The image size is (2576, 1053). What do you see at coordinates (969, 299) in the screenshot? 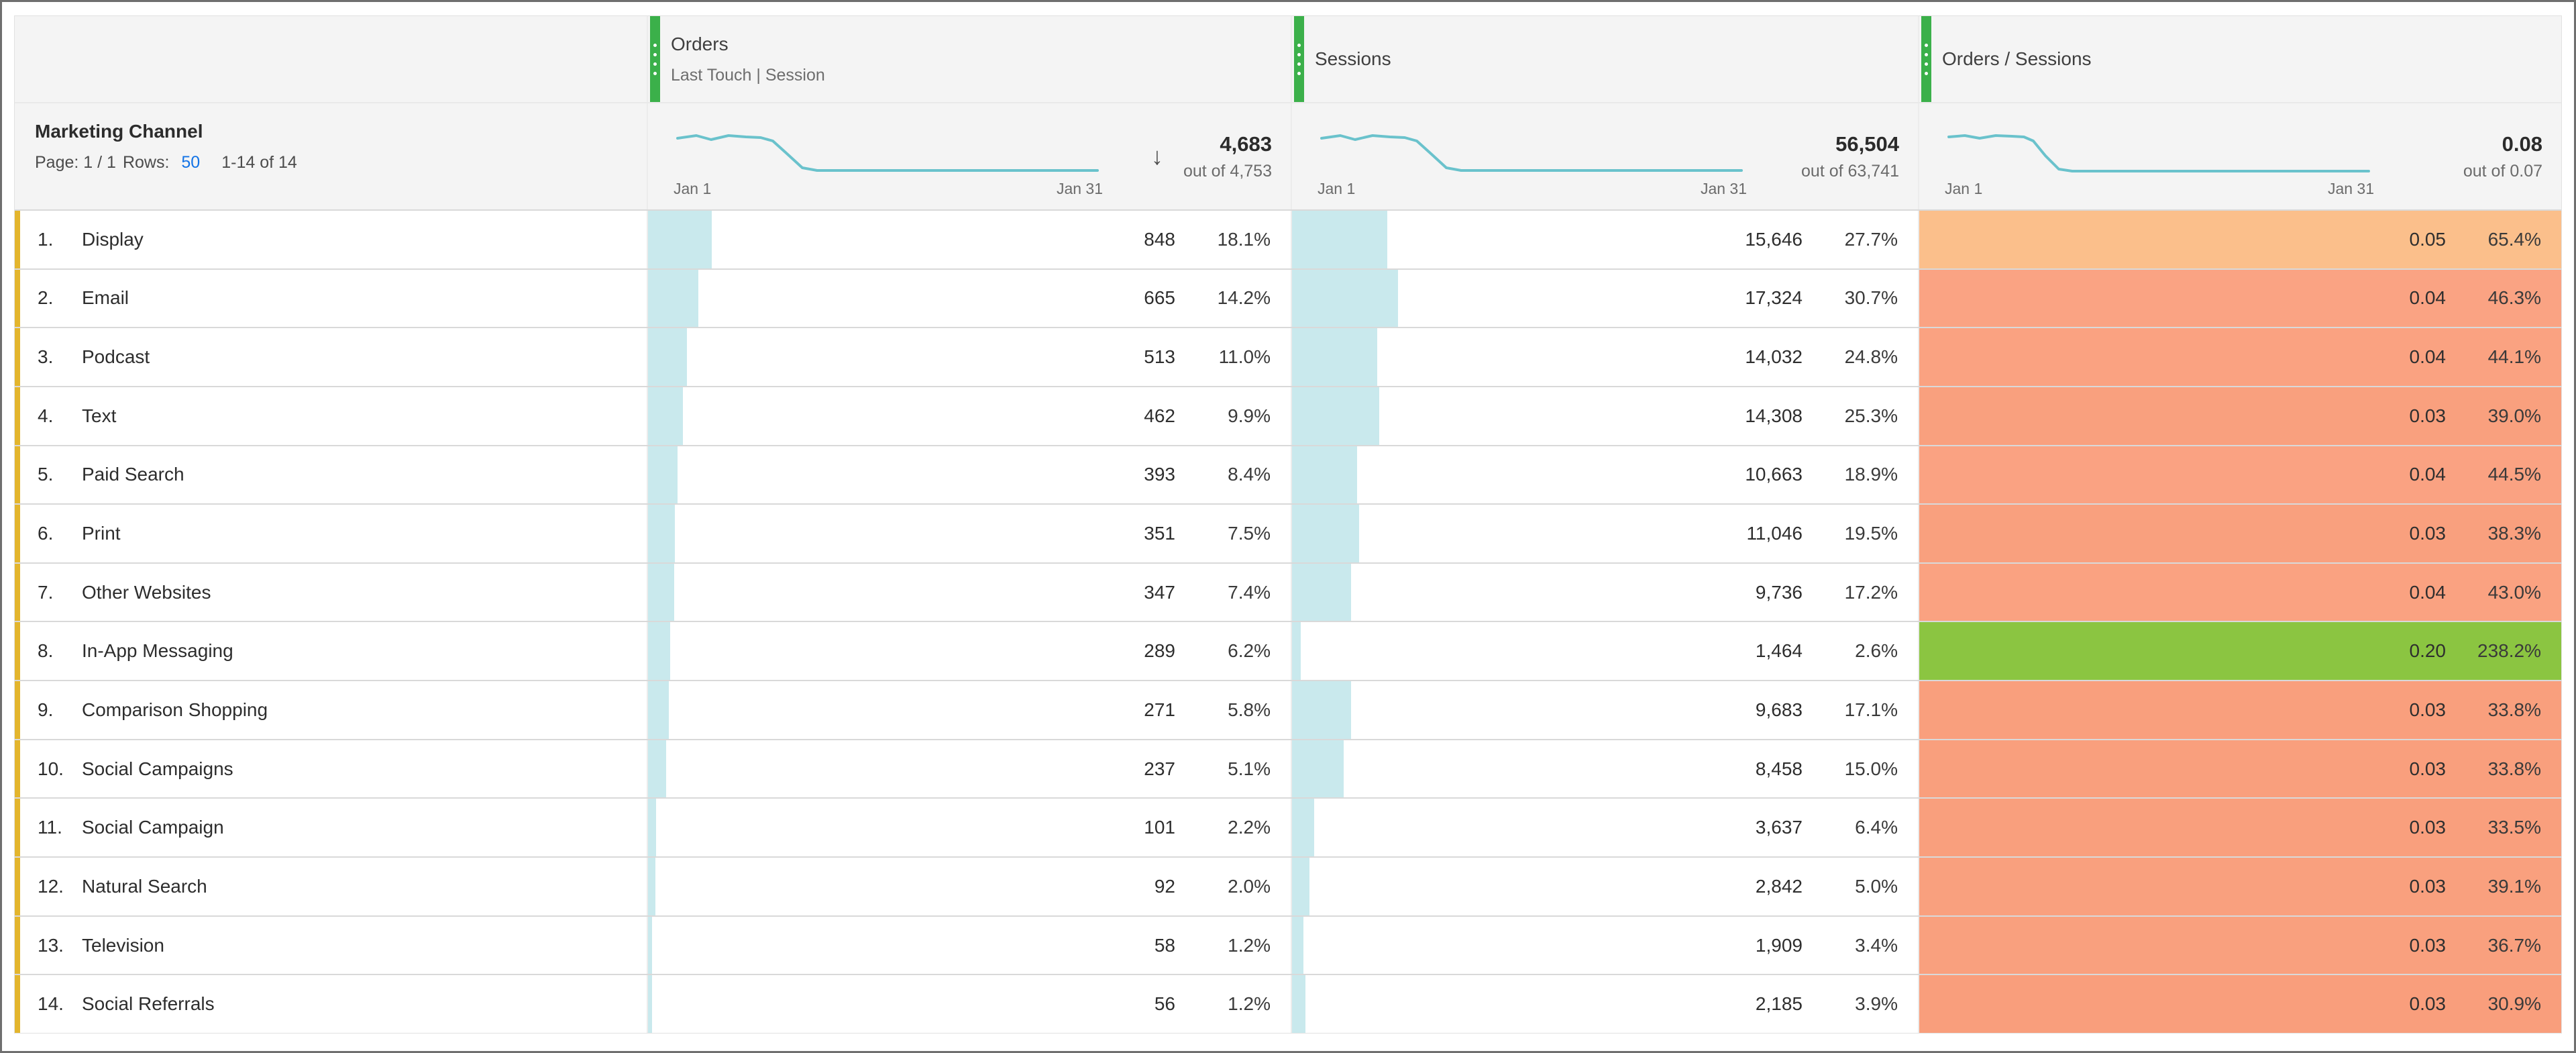
I see `orders-cell: 665 14.2%` at bounding box center [969, 299].